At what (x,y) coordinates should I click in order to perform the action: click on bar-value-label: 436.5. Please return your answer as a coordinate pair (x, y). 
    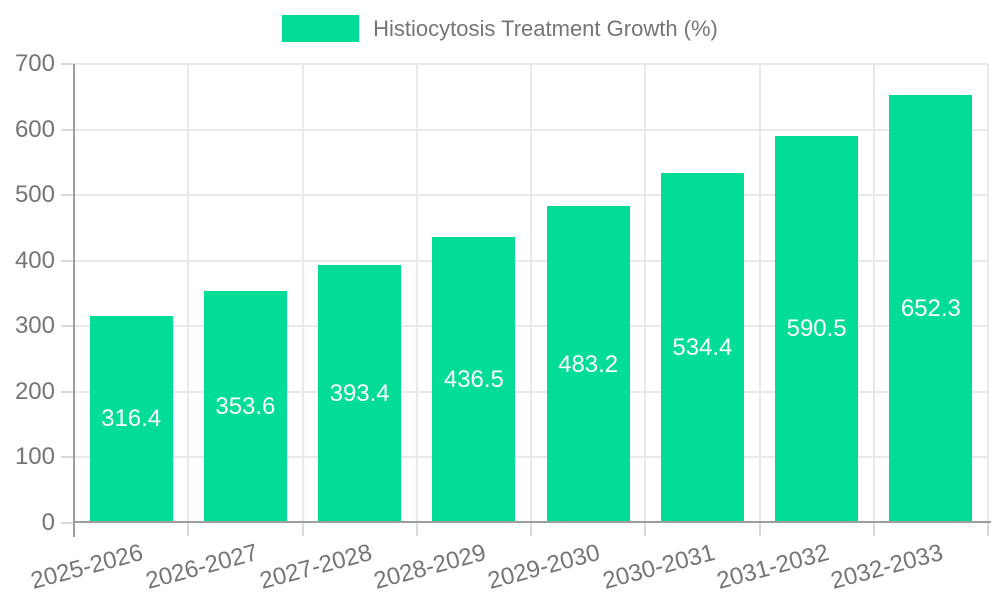
    Looking at the image, I should click on (473, 379).